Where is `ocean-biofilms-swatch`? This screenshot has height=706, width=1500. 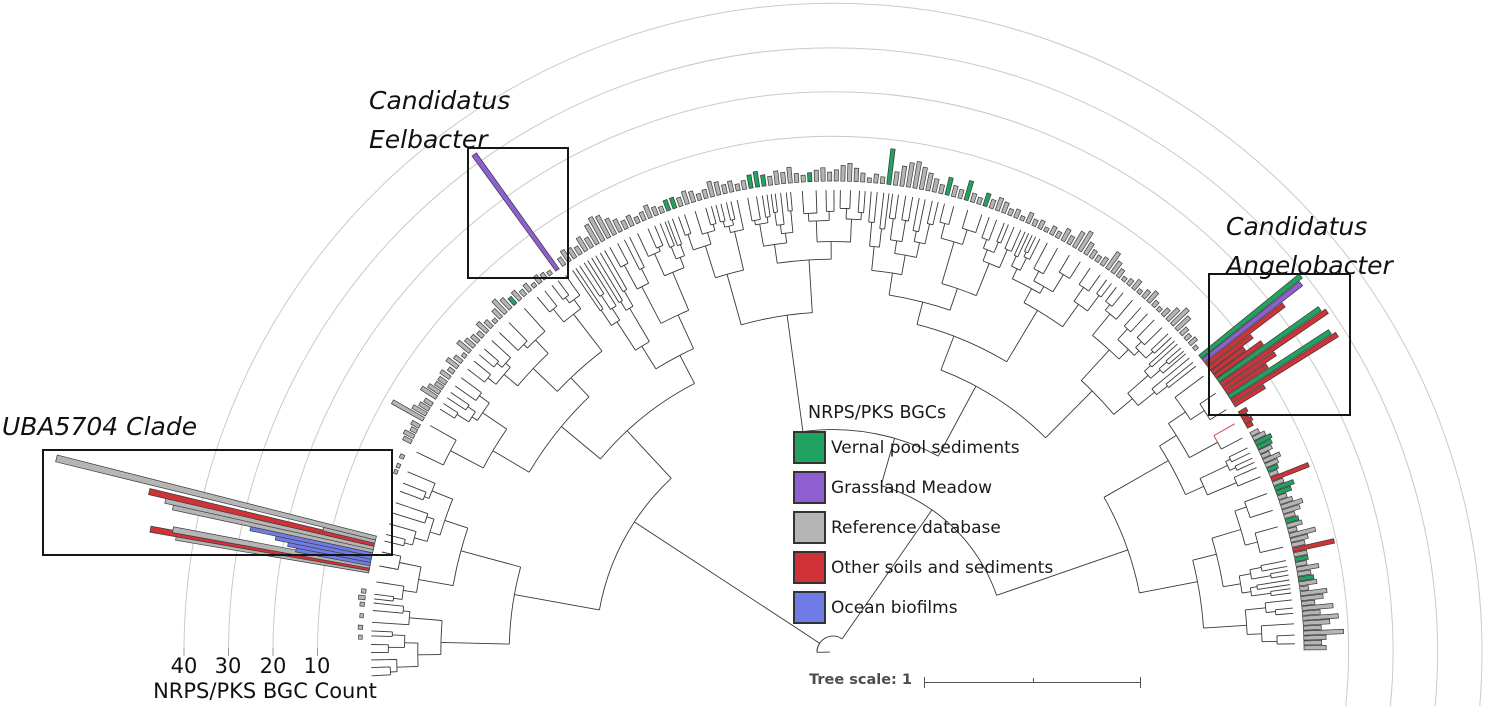
ocean-biofilms-swatch is located at coordinates (809, 607).